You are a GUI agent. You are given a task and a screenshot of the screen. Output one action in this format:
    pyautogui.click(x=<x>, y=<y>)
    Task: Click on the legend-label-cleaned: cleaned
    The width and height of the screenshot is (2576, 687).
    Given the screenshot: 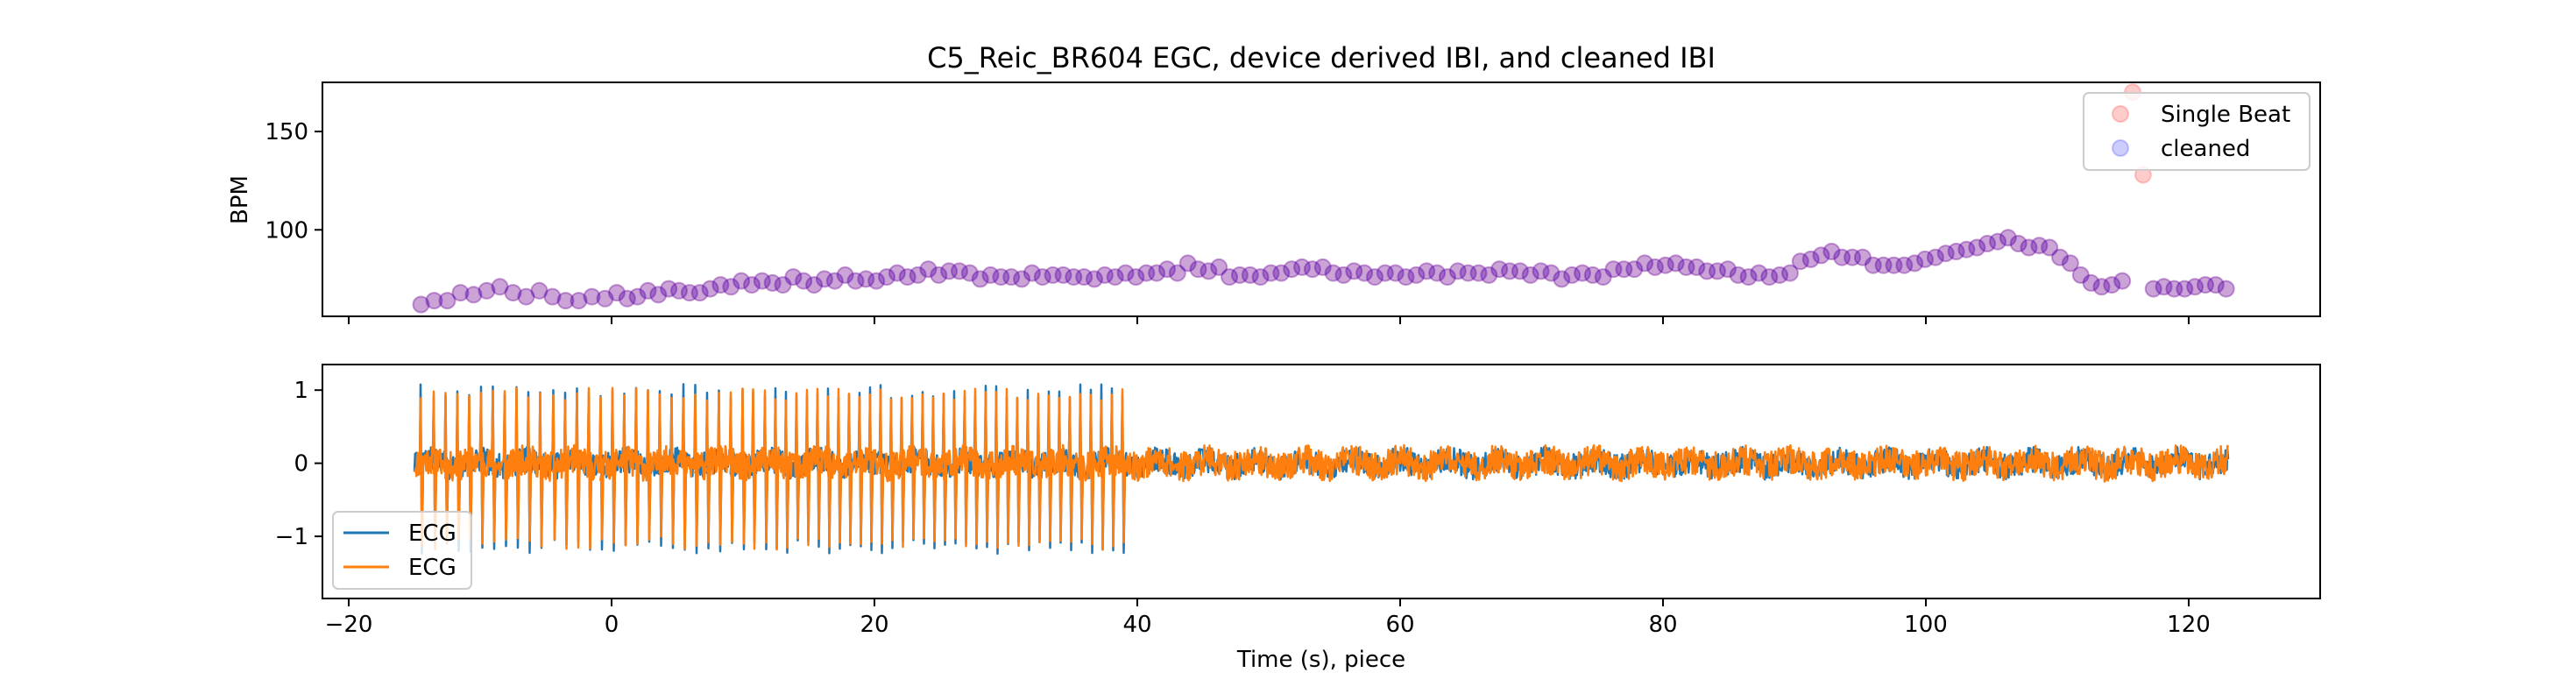 What is the action you would take?
    pyautogui.click(x=2205, y=149)
    